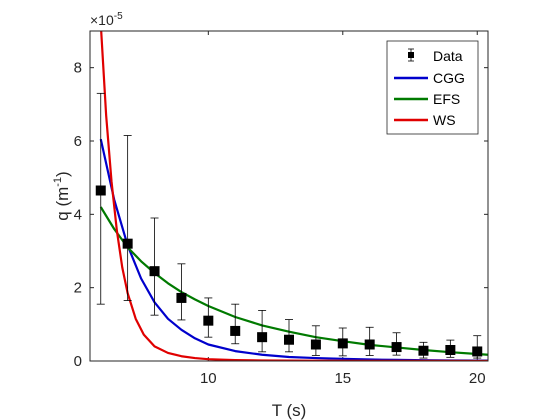 This screenshot has width=560, height=420. Describe the element at coordinates (78, 68) in the screenshot. I see `y-tick-label: 8` at that location.